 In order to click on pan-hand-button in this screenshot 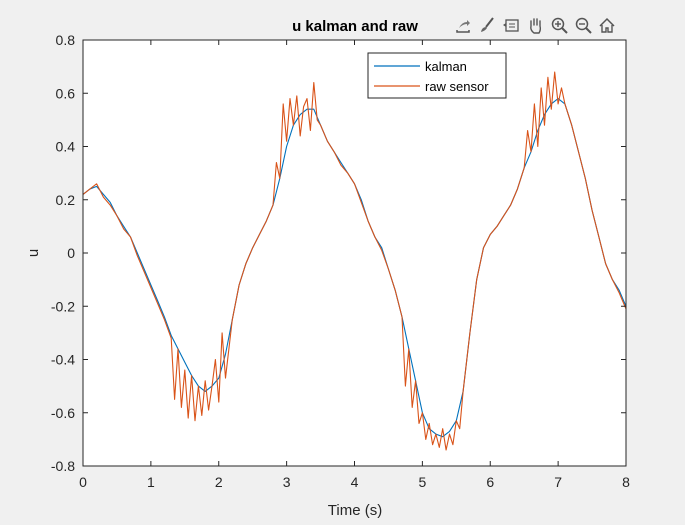, I will do `click(535, 25)`.